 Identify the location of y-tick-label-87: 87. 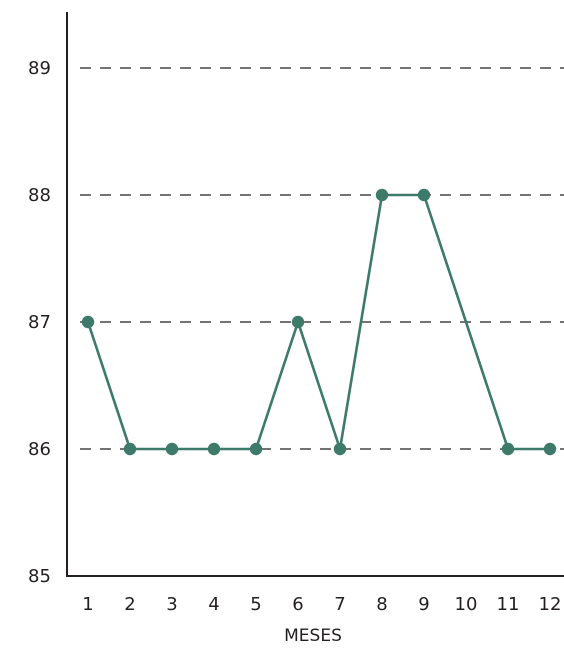
(39, 322).